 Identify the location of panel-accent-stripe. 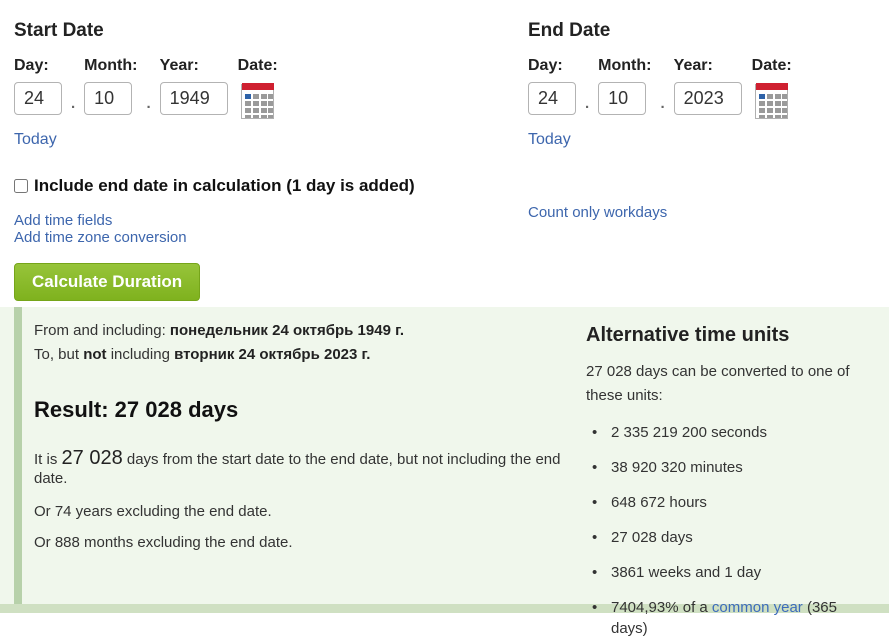
(18, 455).